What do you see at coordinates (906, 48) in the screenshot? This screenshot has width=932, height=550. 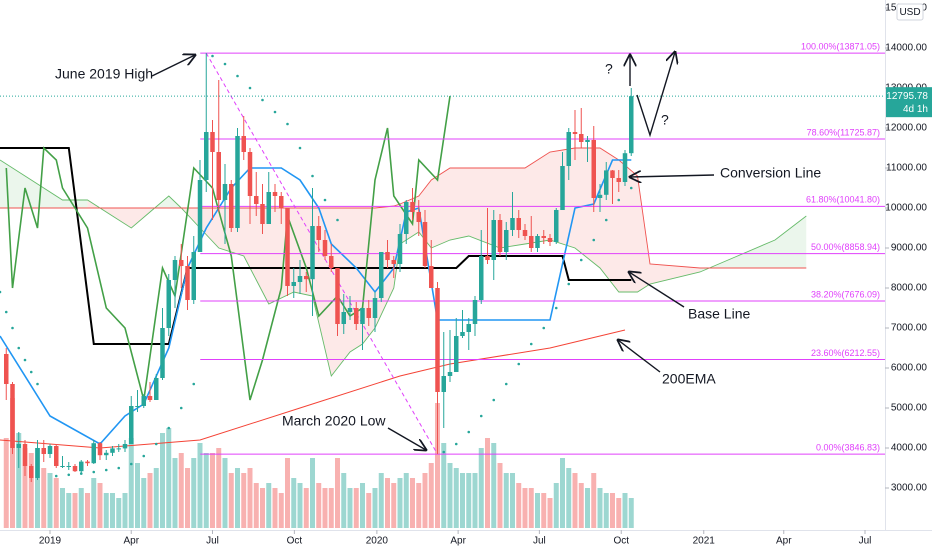 I see `y-tick-label: 14000.00` at bounding box center [906, 48].